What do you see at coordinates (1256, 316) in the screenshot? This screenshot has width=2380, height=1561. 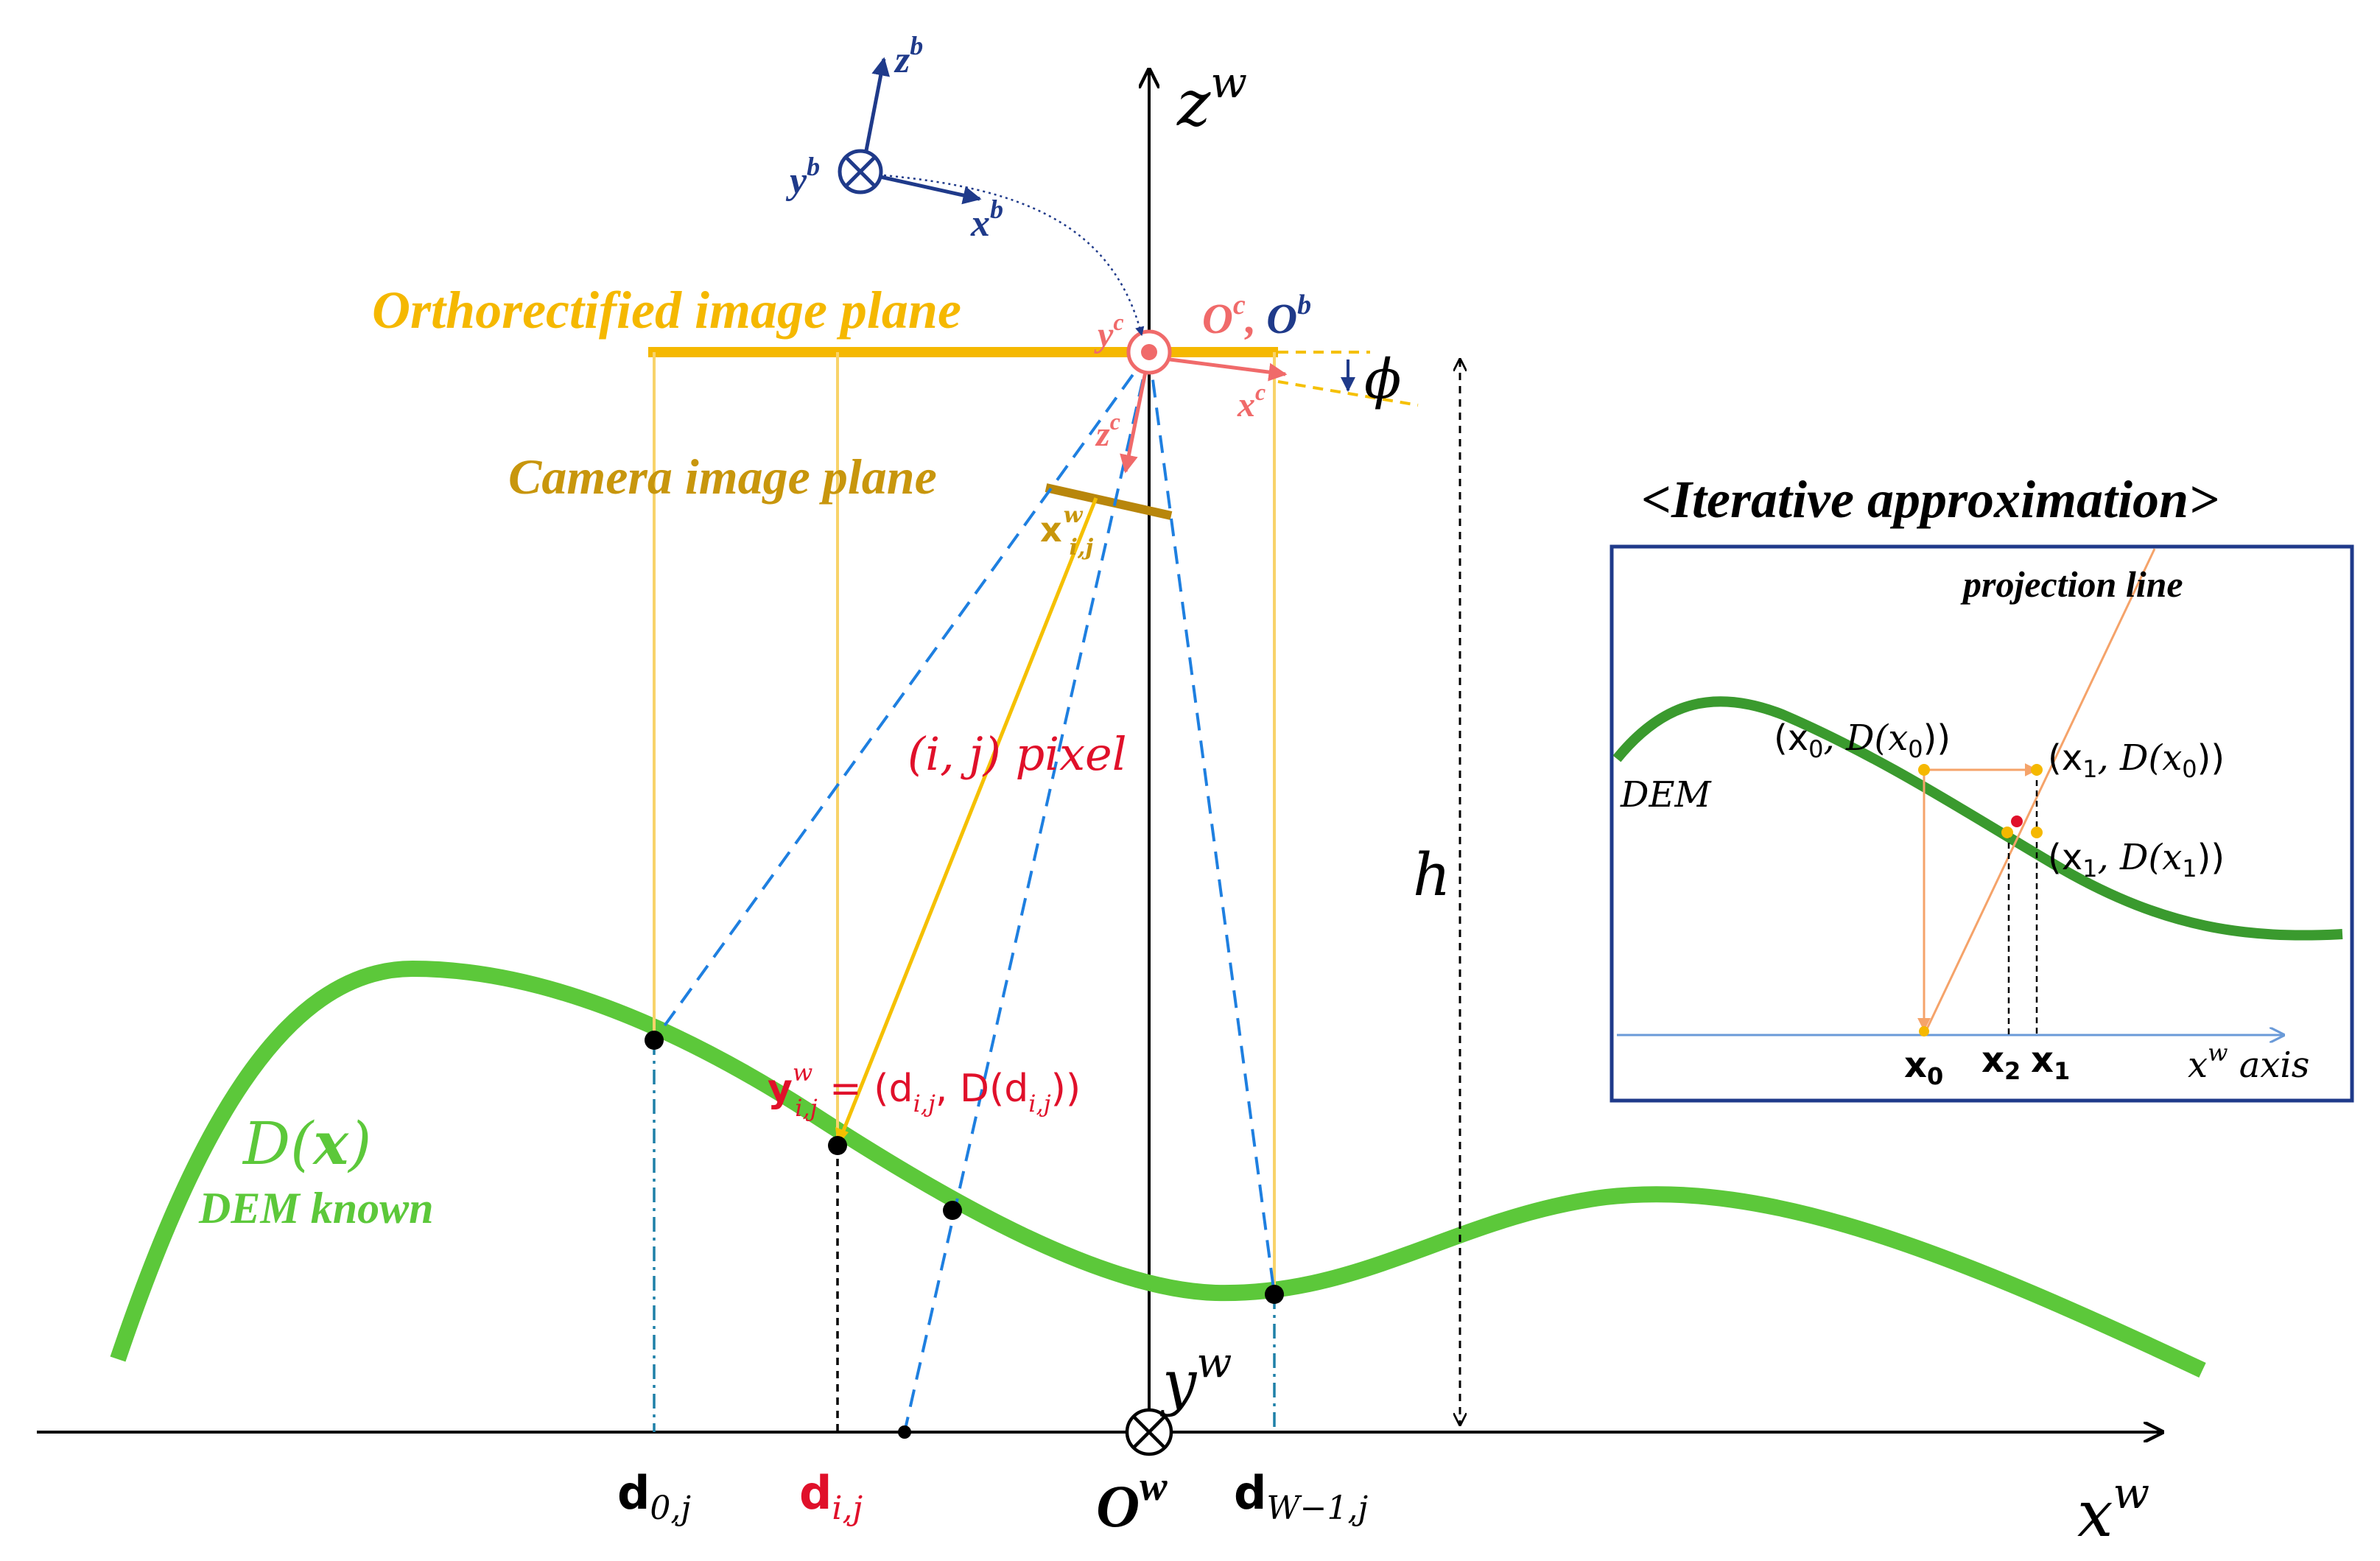 I see `oc-ob-label: Oc, Ob` at bounding box center [1256, 316].